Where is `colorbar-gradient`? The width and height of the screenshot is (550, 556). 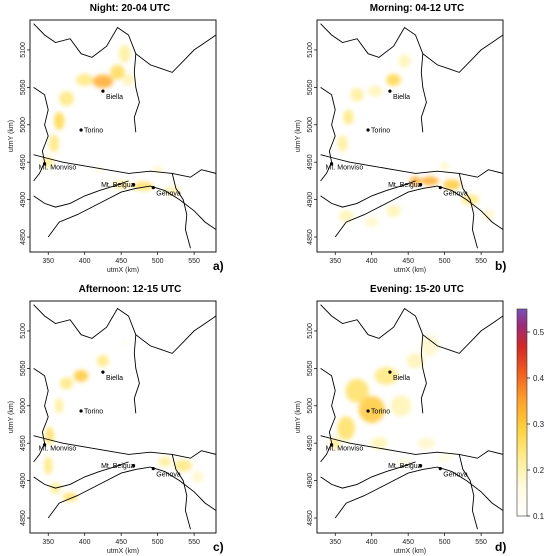
colorbar-gradient is located at coordinates (522, 412).